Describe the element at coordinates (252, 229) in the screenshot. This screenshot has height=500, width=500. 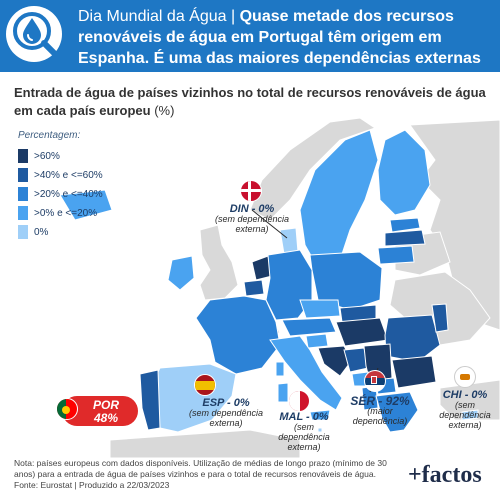
I see `callout-din-note: externa)` at that location.